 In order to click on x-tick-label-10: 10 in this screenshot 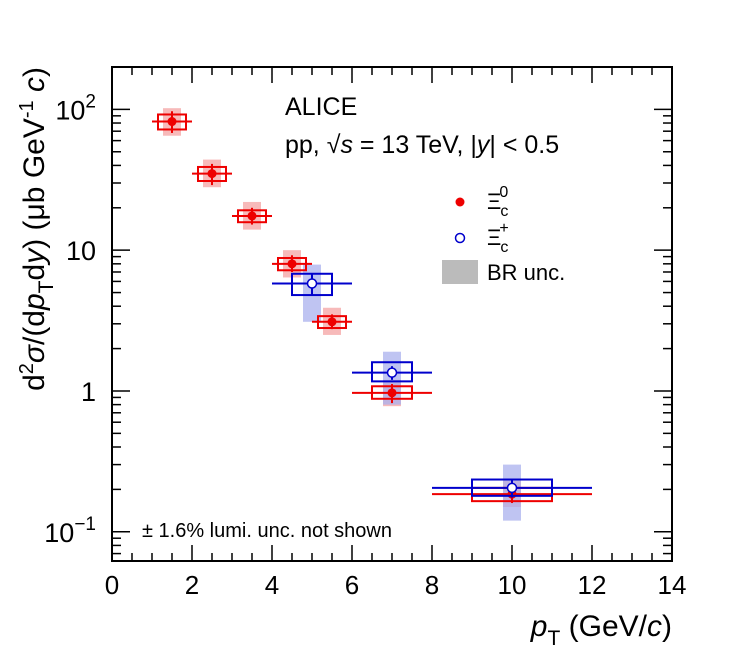, I will do `click(512, 585)`.